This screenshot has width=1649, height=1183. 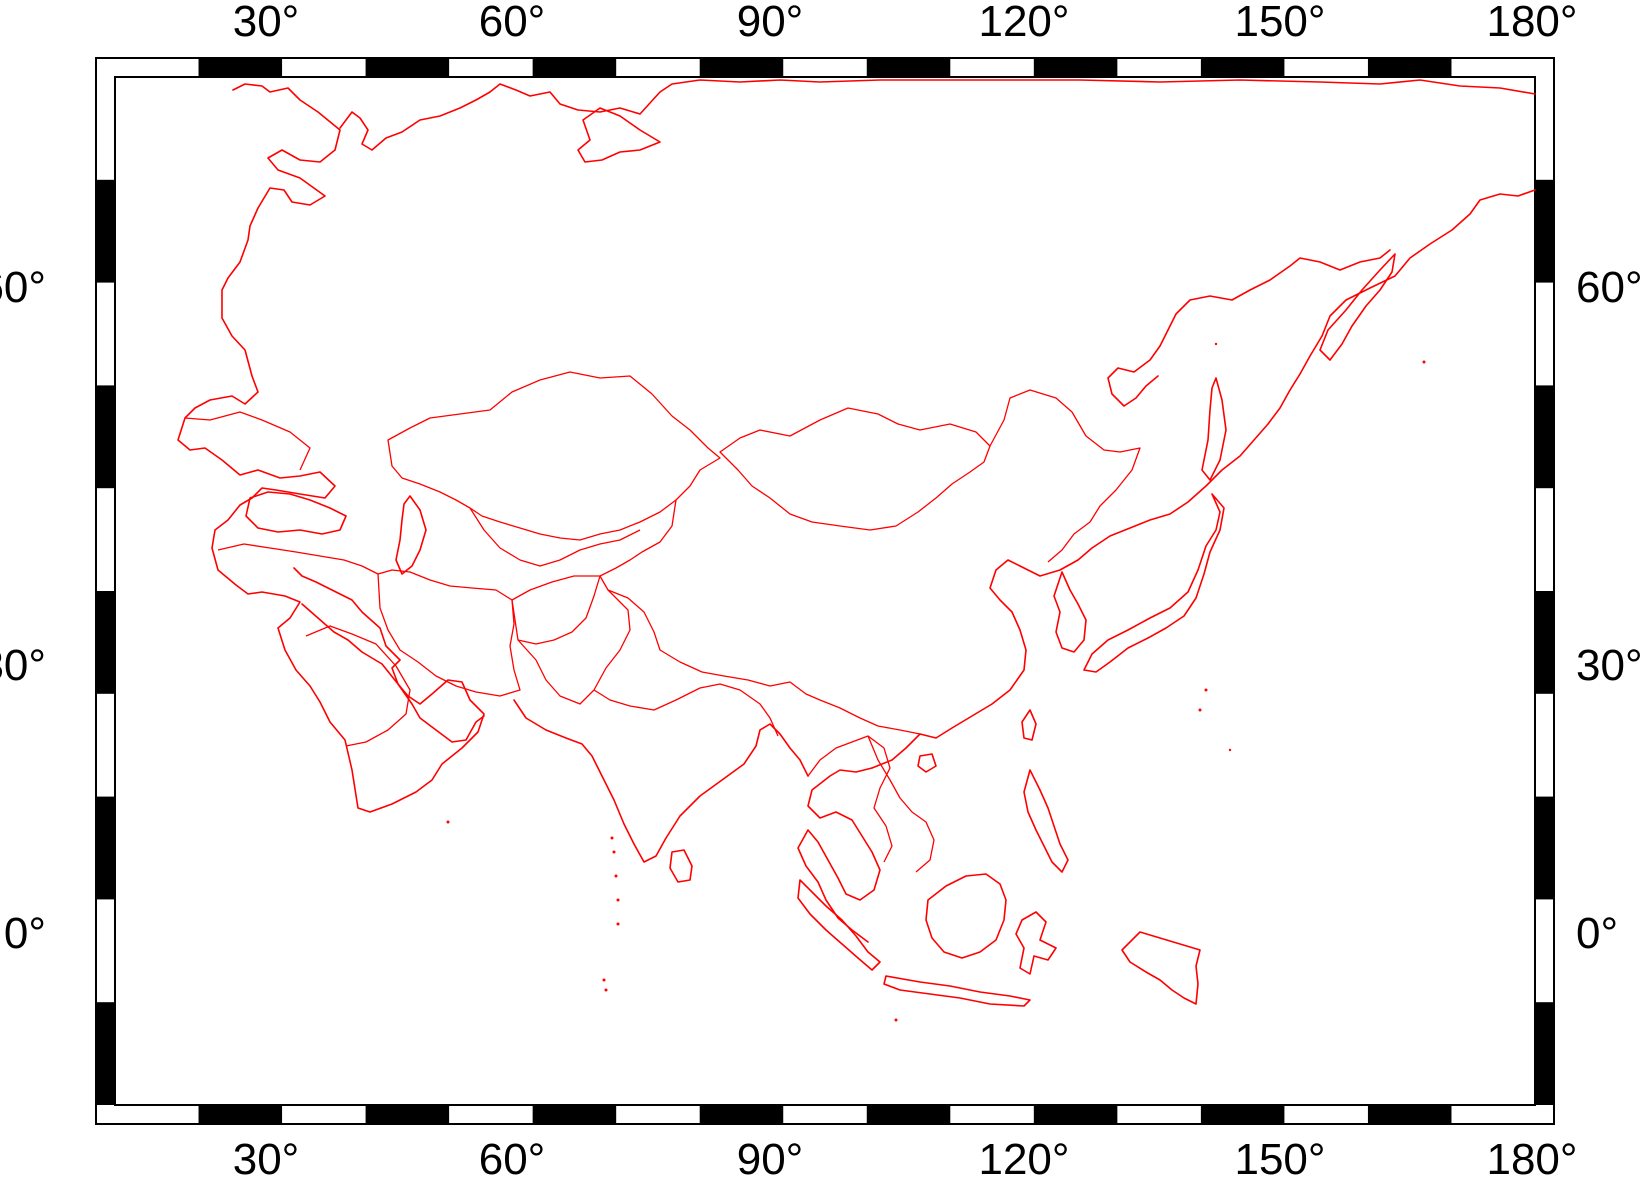 I want to click on coastline-borneo, so click(x=966, y=916).